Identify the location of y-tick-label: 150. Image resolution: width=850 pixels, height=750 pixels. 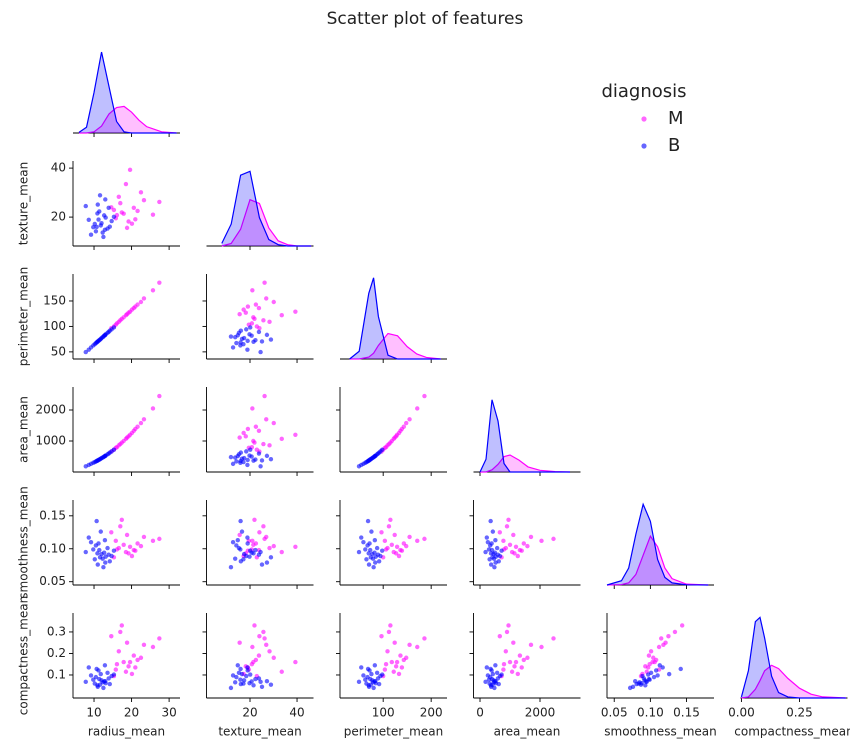
(54, 300).